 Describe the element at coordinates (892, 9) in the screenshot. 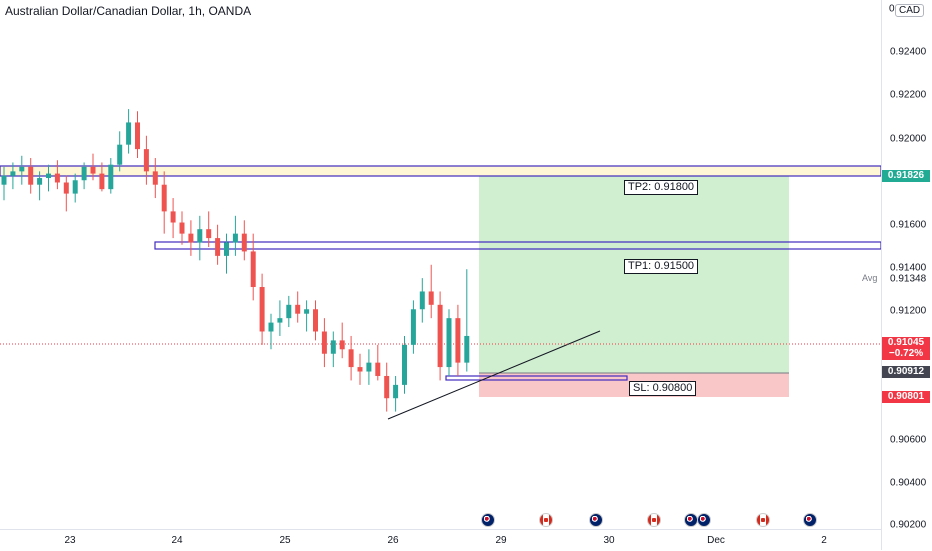

I see `price-axis-zero: 0` at that location.